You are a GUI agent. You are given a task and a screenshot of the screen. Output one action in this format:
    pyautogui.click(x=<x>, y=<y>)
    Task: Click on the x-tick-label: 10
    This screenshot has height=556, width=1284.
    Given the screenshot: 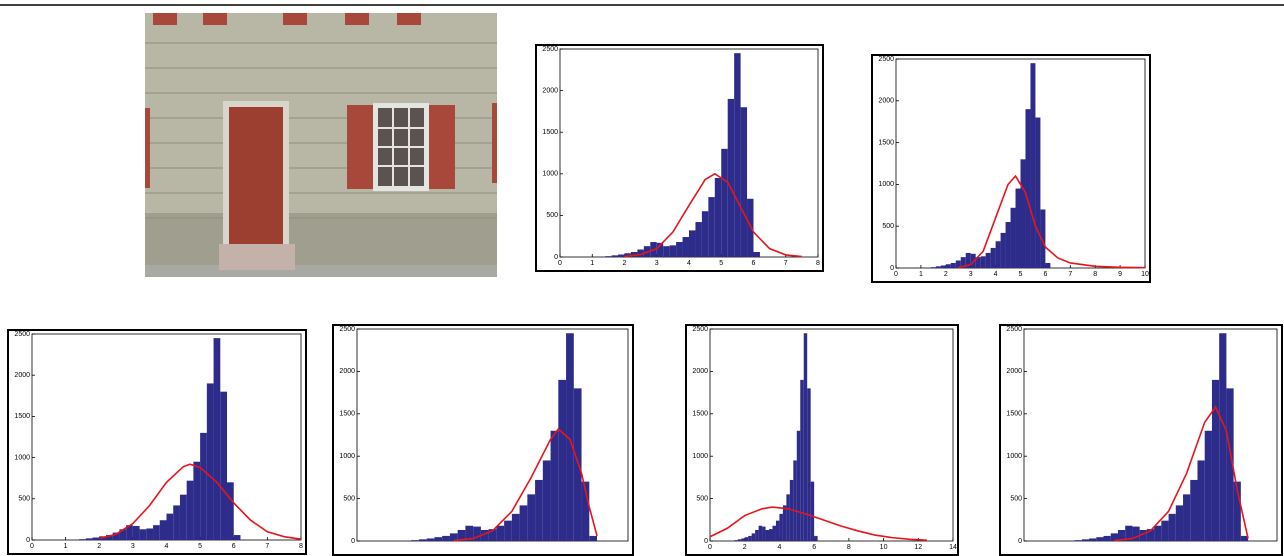 What is the action you would take?
    pyautogui.click(x=884, y=547)
    